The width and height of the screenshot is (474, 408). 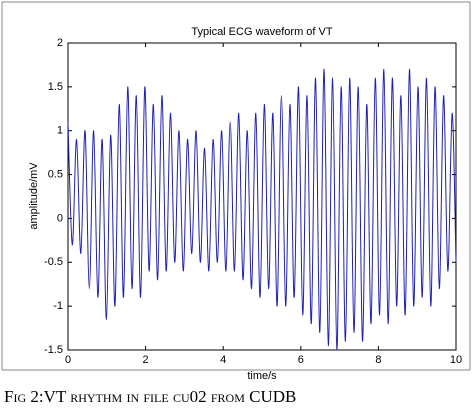 I want to click on y-tick-label: 0.5, so click(x=55, y=174).